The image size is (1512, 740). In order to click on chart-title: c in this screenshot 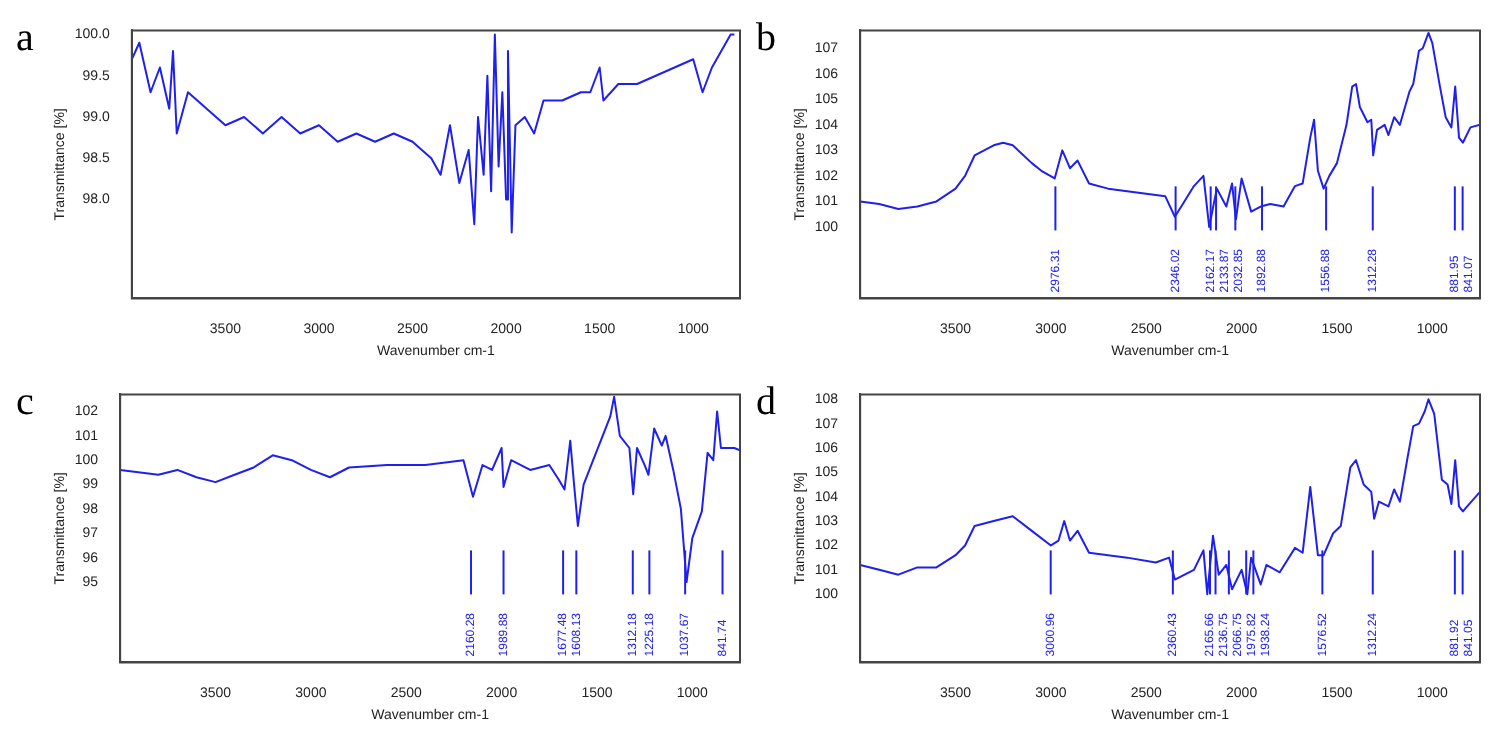, I will do `click(26, 402)`.